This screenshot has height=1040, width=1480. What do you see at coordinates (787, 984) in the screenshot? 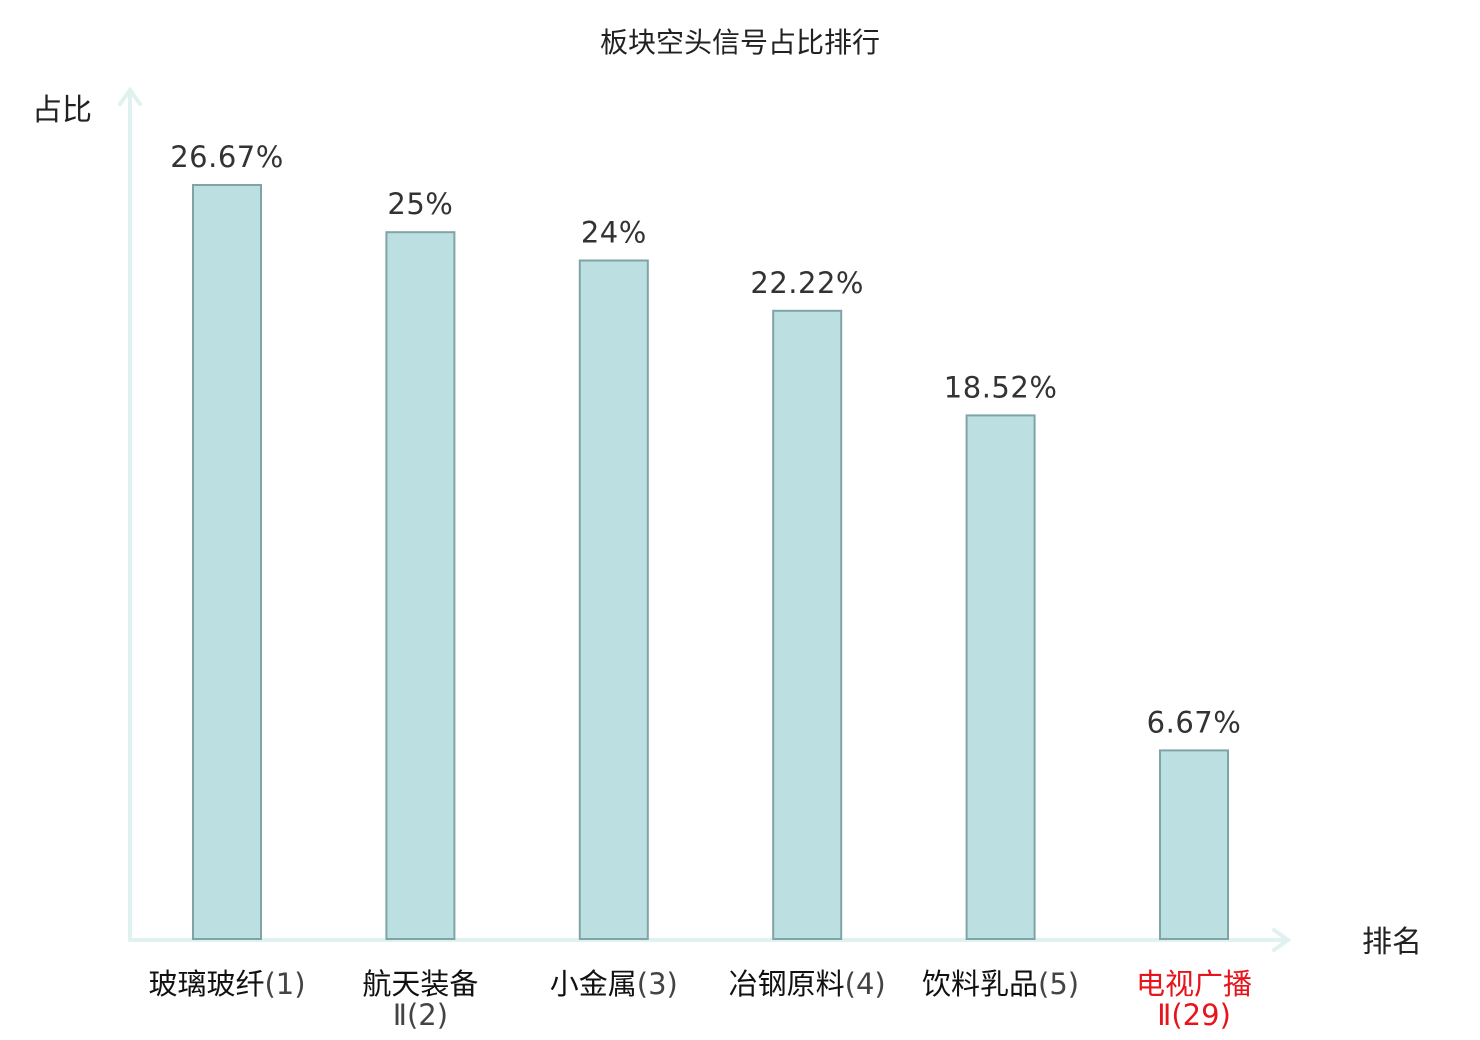
I see `x-tick-name: 冶钢原料` at bounding box center [787, 984].